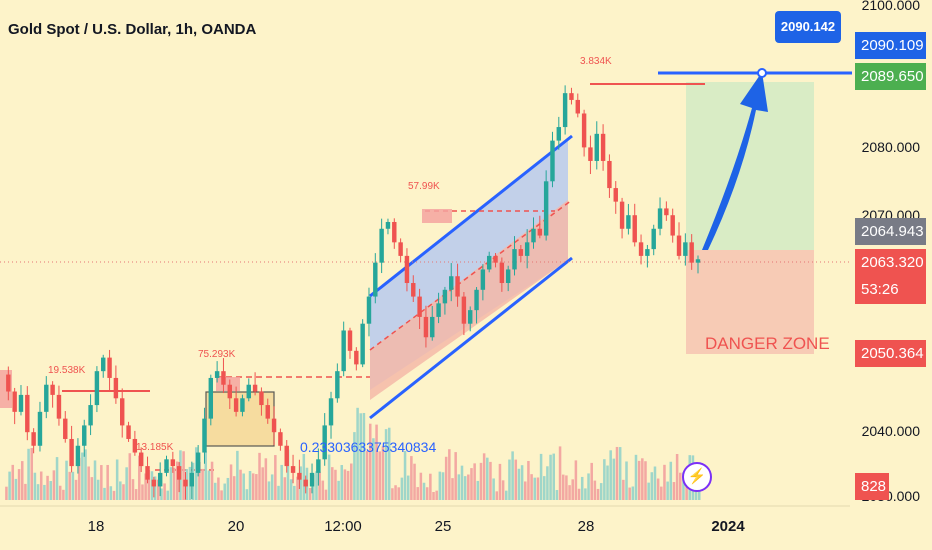  What do you see at coordinates (767, 343) in the screenshot?
I see `danger-zone-label: DANGER ZONE` at bounding box center [767, 343].